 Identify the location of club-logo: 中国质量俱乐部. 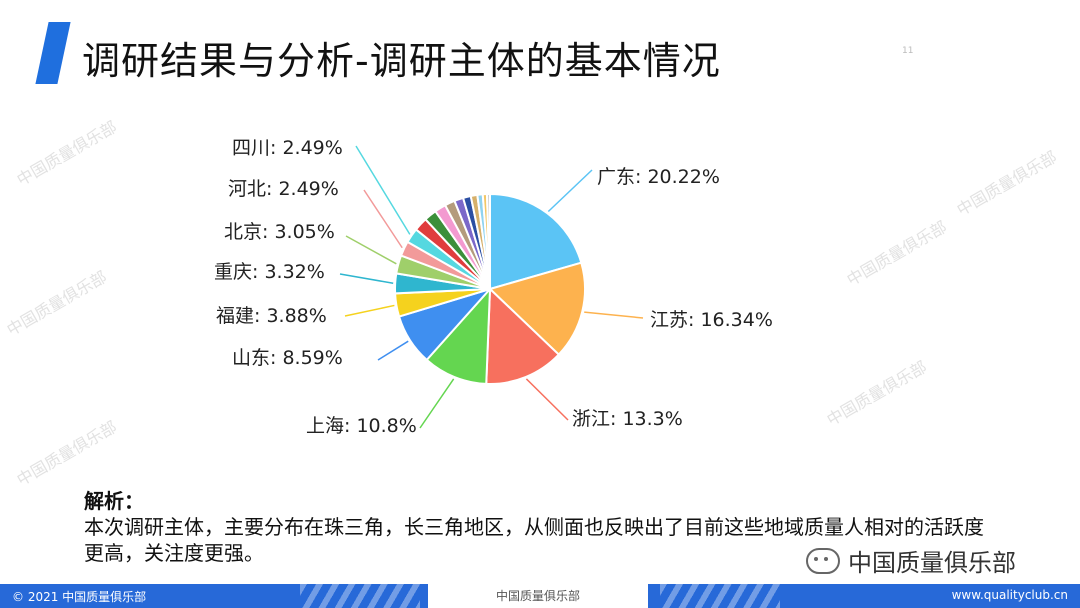
(911, 560).